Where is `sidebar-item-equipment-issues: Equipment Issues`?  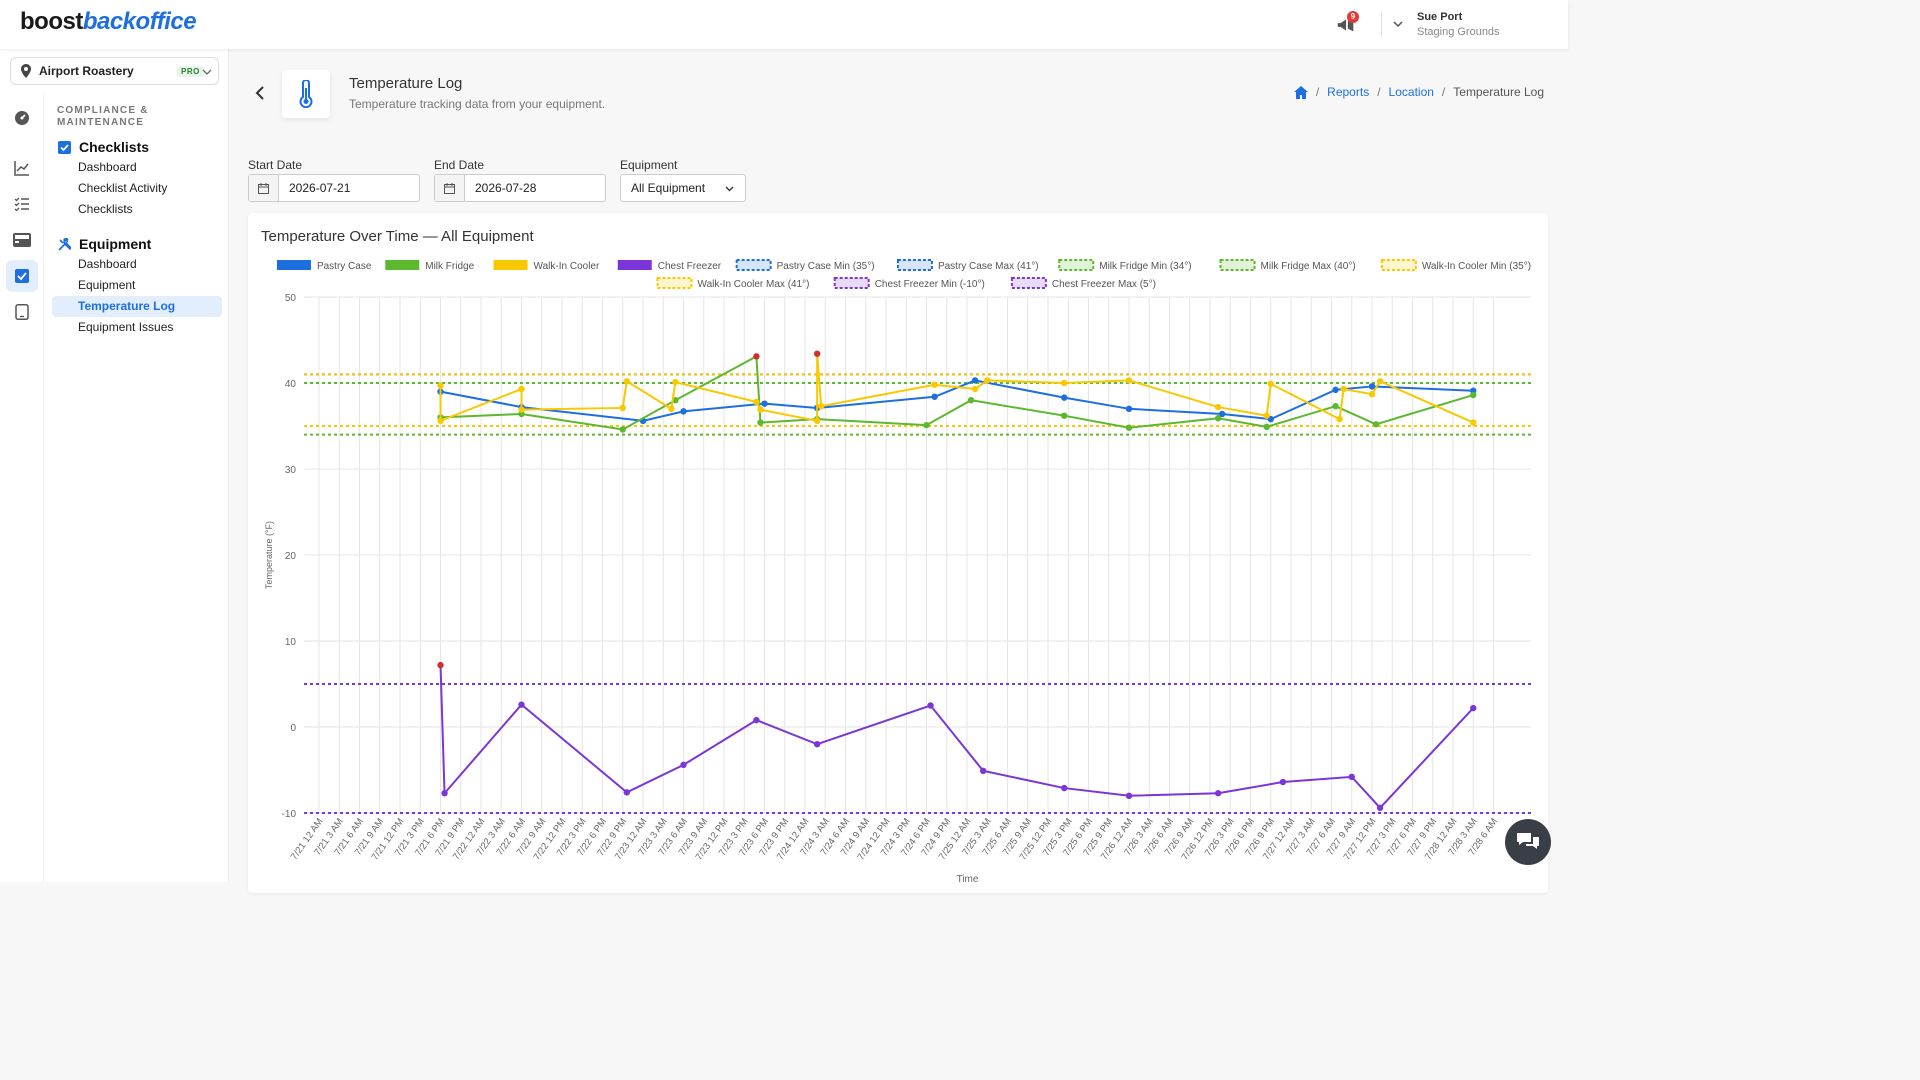
sidebar-item-equipment-issues: Equipment Issues is located at coordinates (126, 327).